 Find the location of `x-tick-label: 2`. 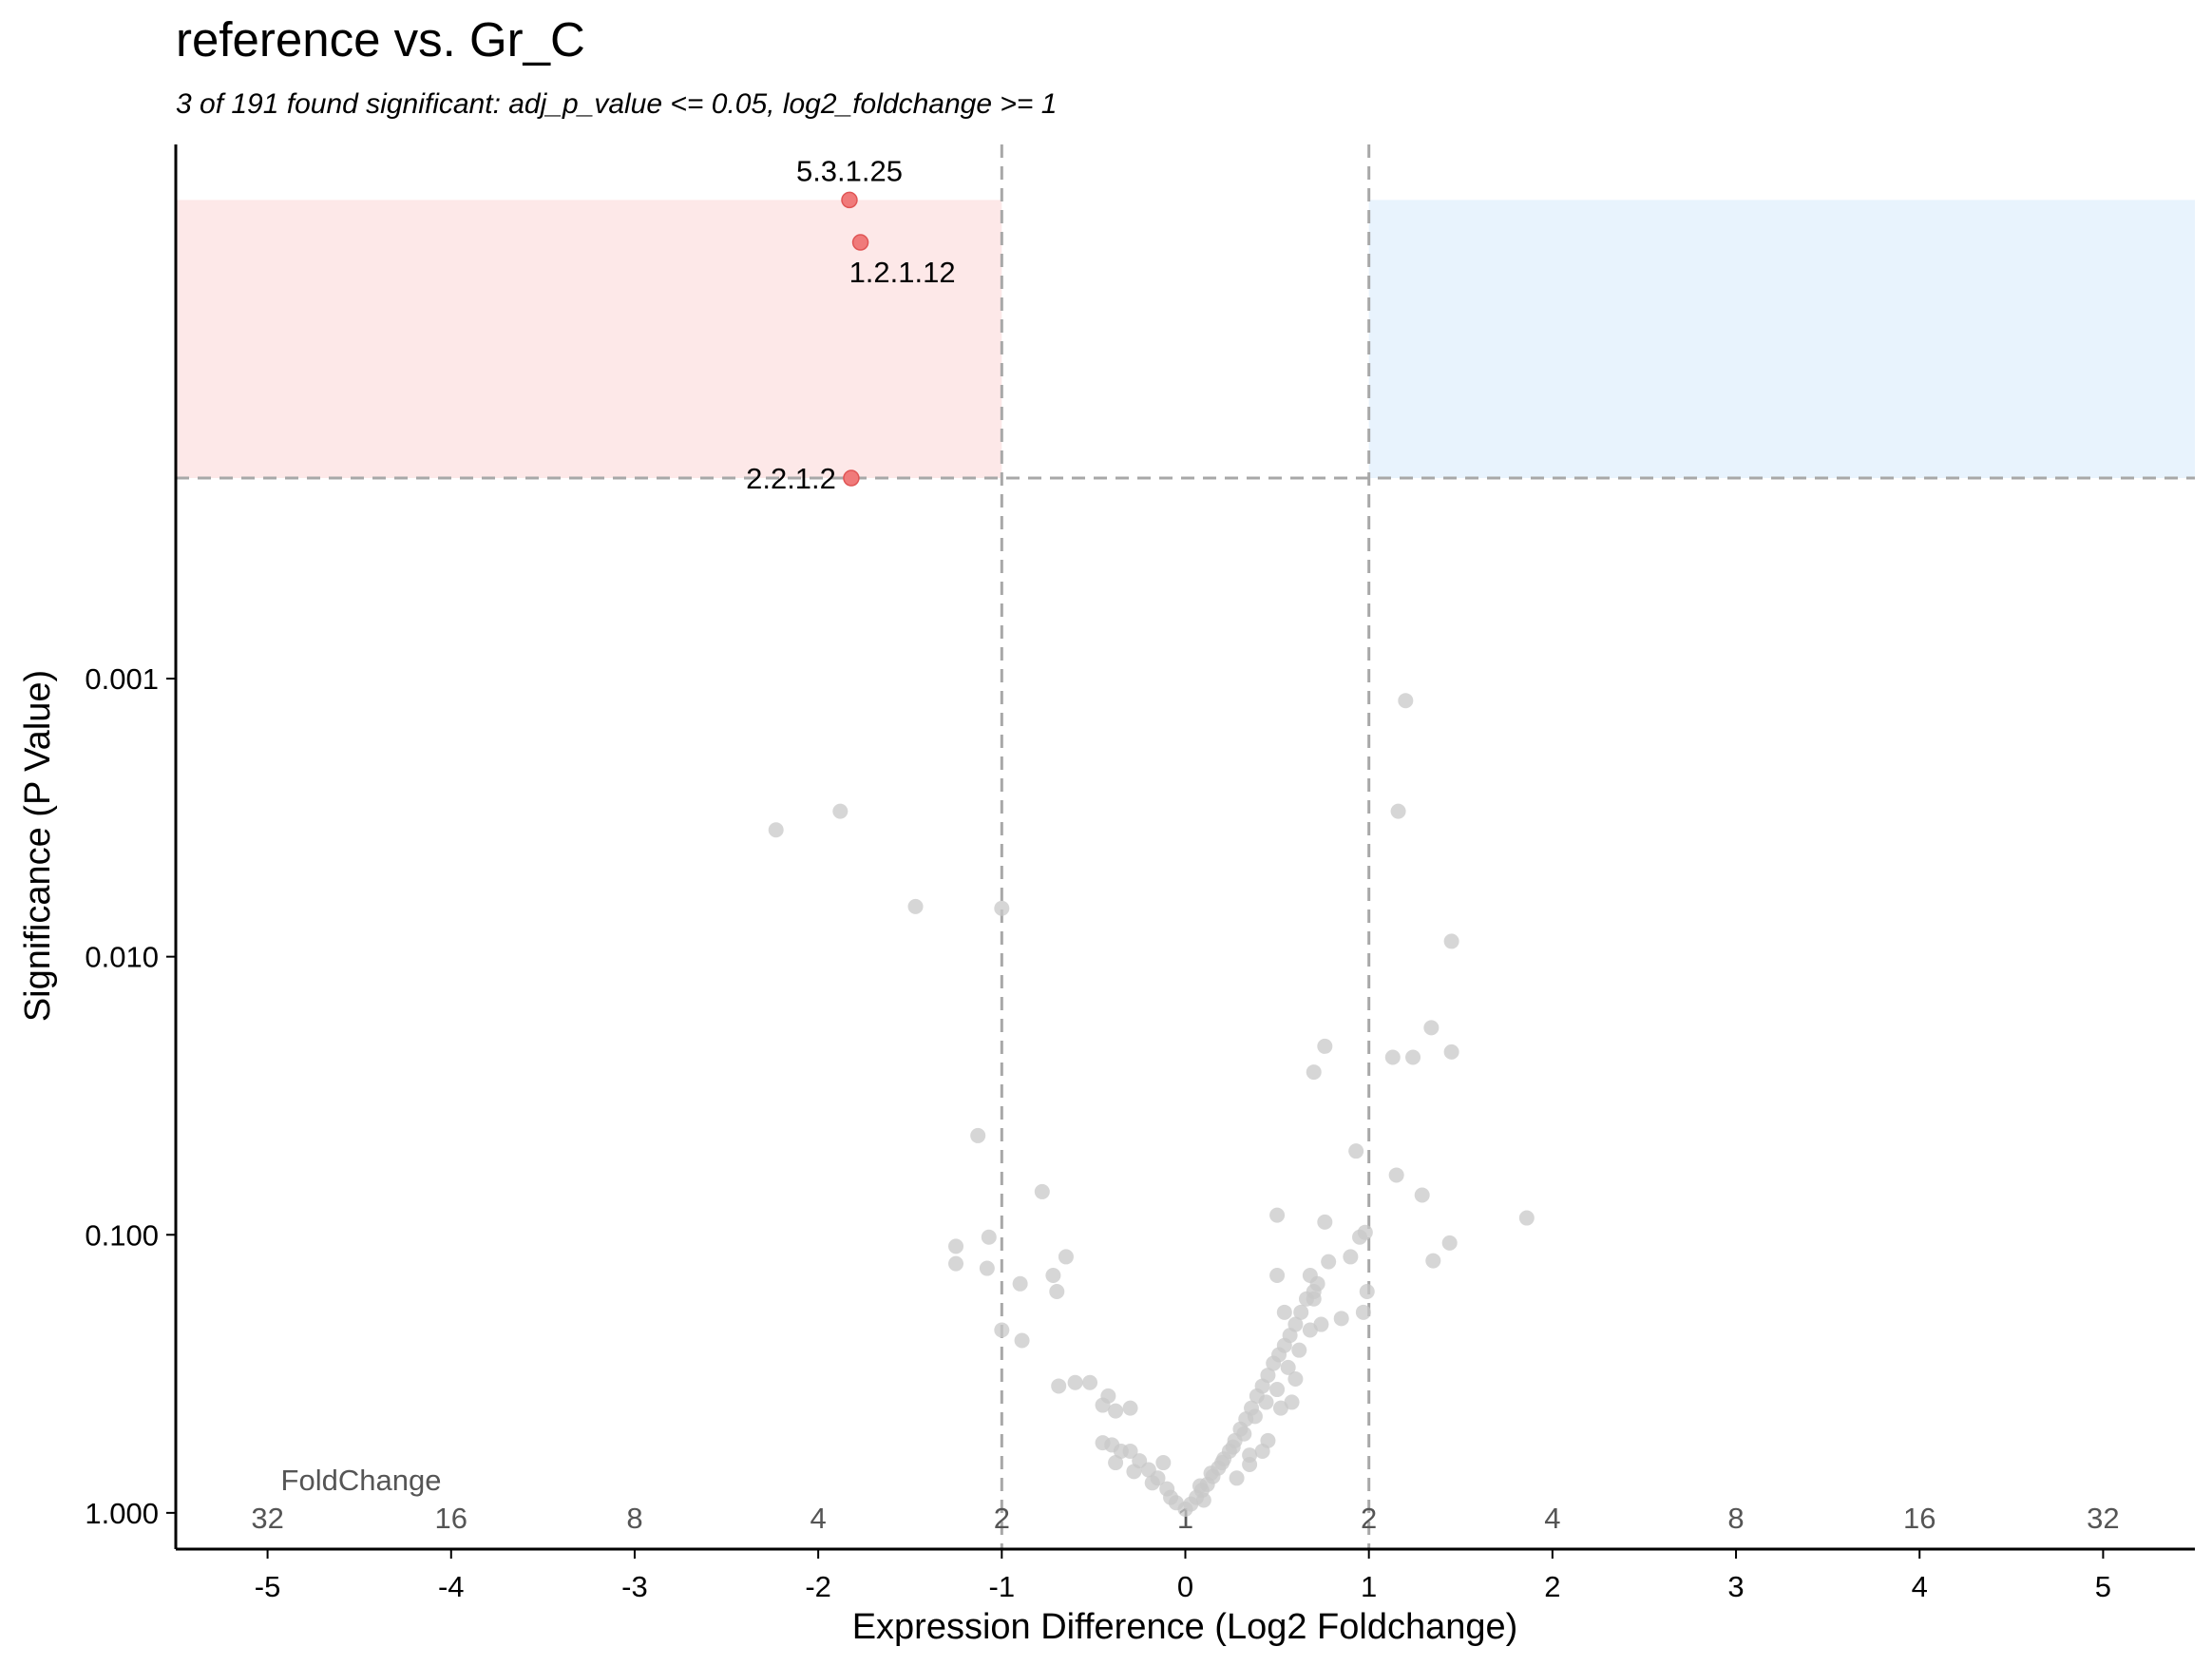

x-tick-label: 2 is located at coordinates (1552, 1586).